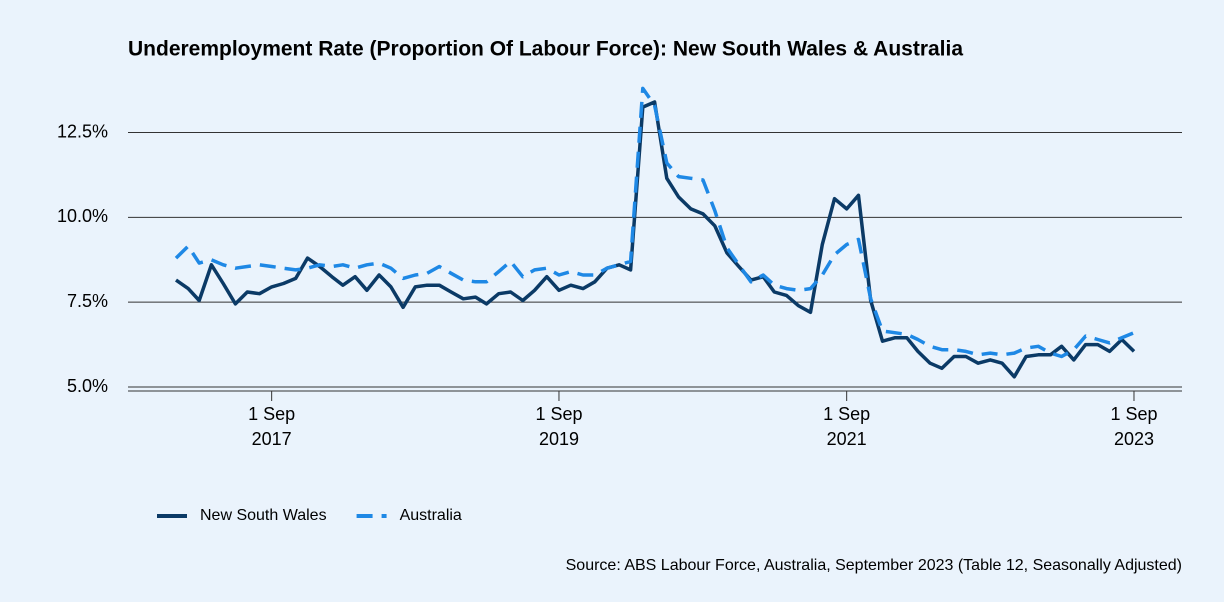 The height and width of the screenshot is (602, 1224). Describe the element at coordinates (263, 515) in the screenshot. I see `legend-label: New South Wales` at that location.